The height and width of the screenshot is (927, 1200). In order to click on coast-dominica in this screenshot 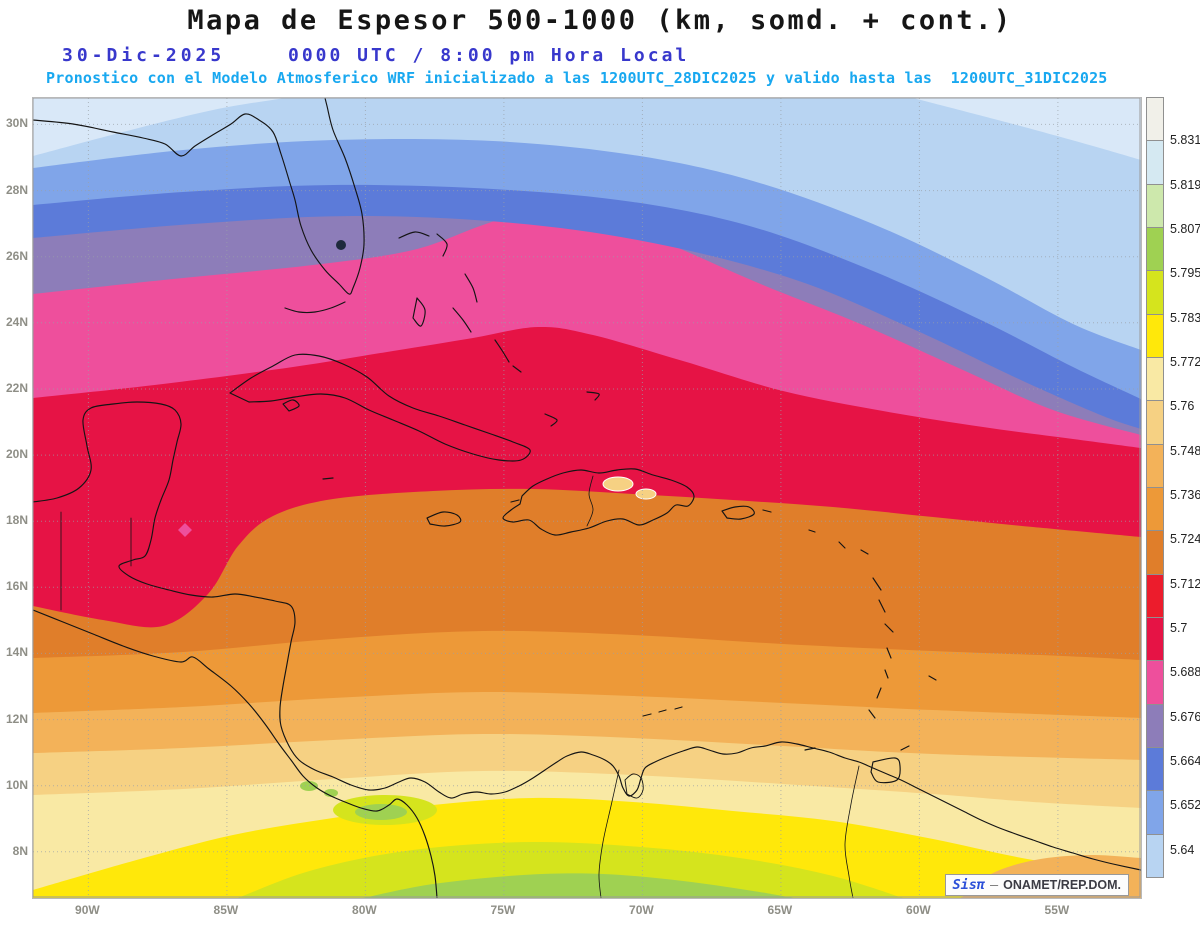, I will do `click(882, 606)`.